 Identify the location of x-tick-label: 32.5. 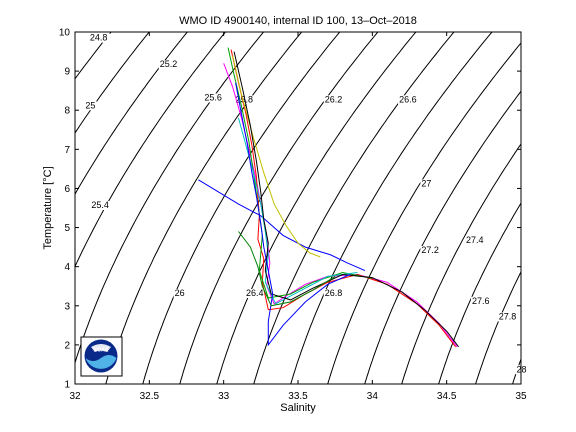
(150, 396).